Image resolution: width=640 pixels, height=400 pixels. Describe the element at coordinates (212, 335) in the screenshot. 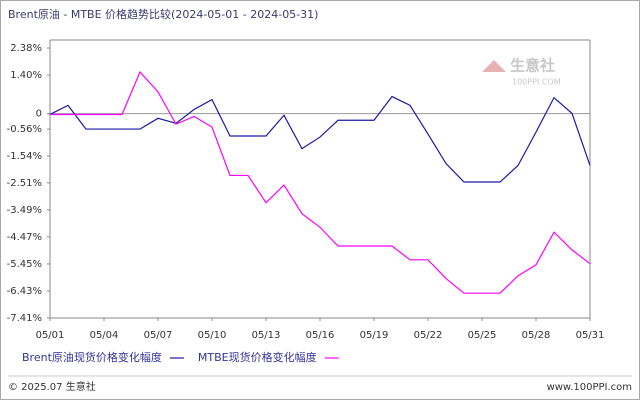

I see `x-tick-label: 05/10` at that location.